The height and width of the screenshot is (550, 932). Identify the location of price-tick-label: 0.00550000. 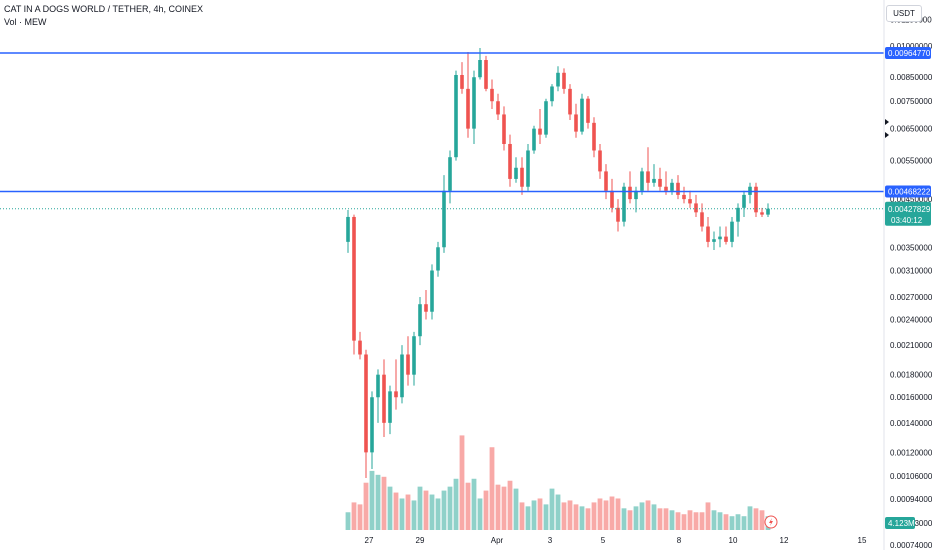
(911, 161).